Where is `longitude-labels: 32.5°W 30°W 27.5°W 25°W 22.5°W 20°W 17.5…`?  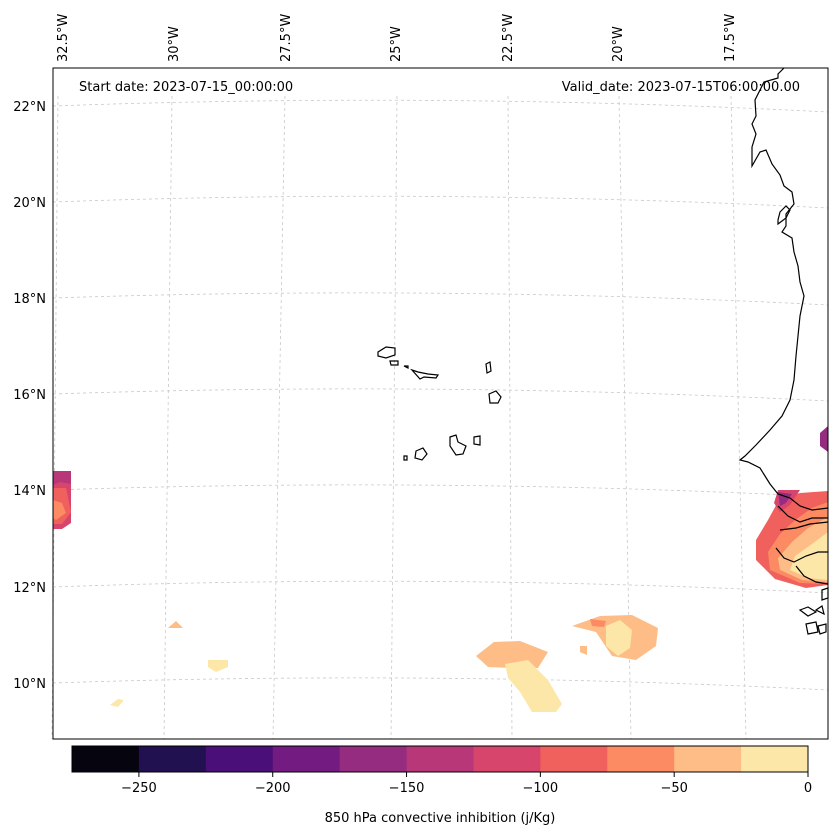
longitude-labels: 32.5°W 30°W 27.5°W 25°W 22.5°W 20°W 17.5… is located at coordinates (397, 38).